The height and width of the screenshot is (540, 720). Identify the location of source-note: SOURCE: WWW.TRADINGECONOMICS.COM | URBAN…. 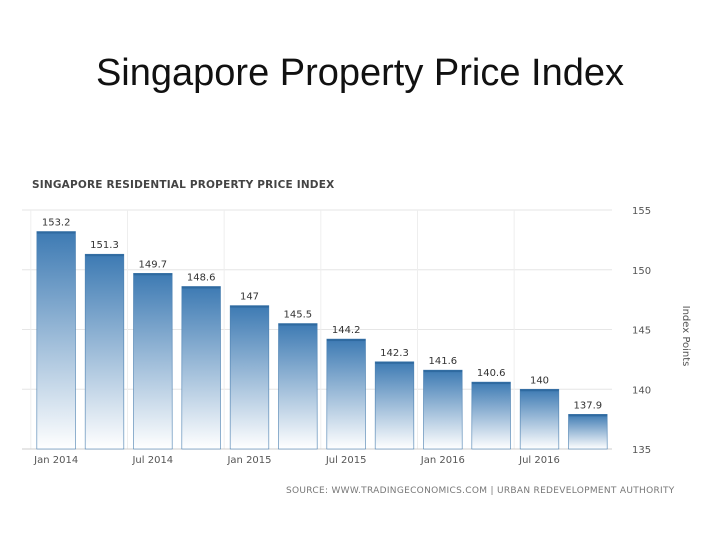
(480, 491).